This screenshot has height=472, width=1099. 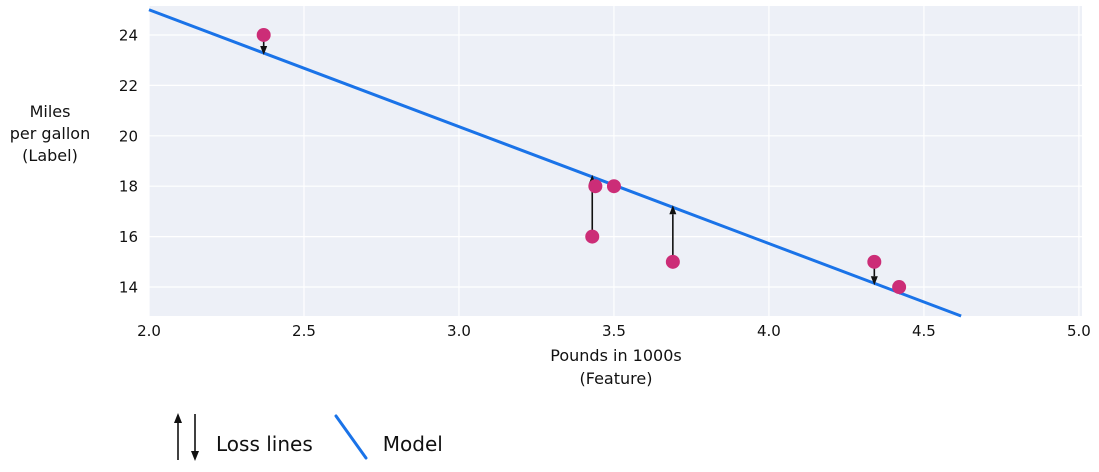 I want to click on y-axis-label-line: per gallon, so click(x=50, y=133).